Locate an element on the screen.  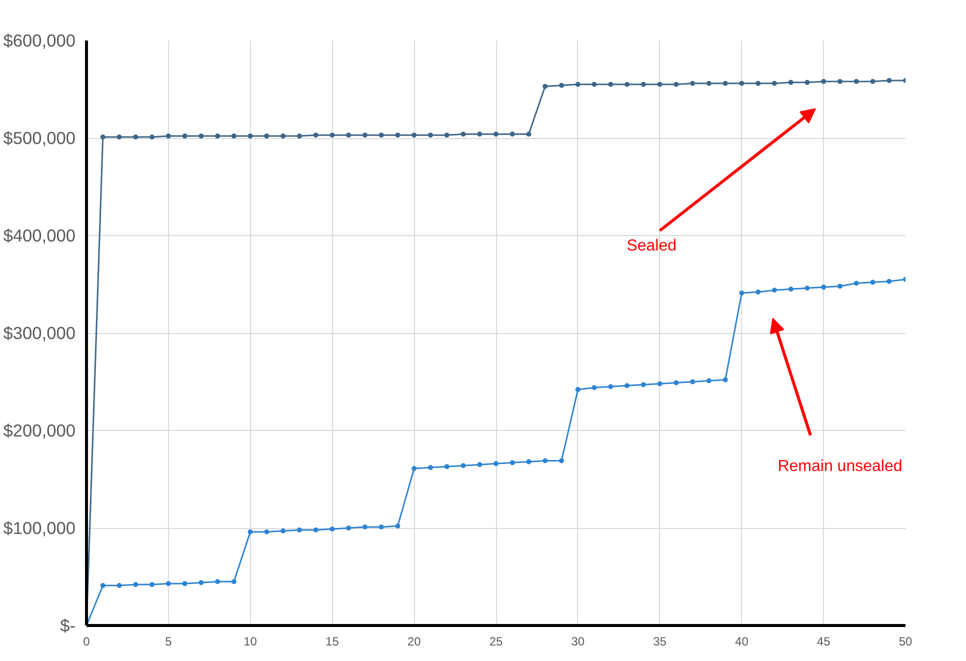
x-tick-label: 45 is located at coordinates (823, 641).